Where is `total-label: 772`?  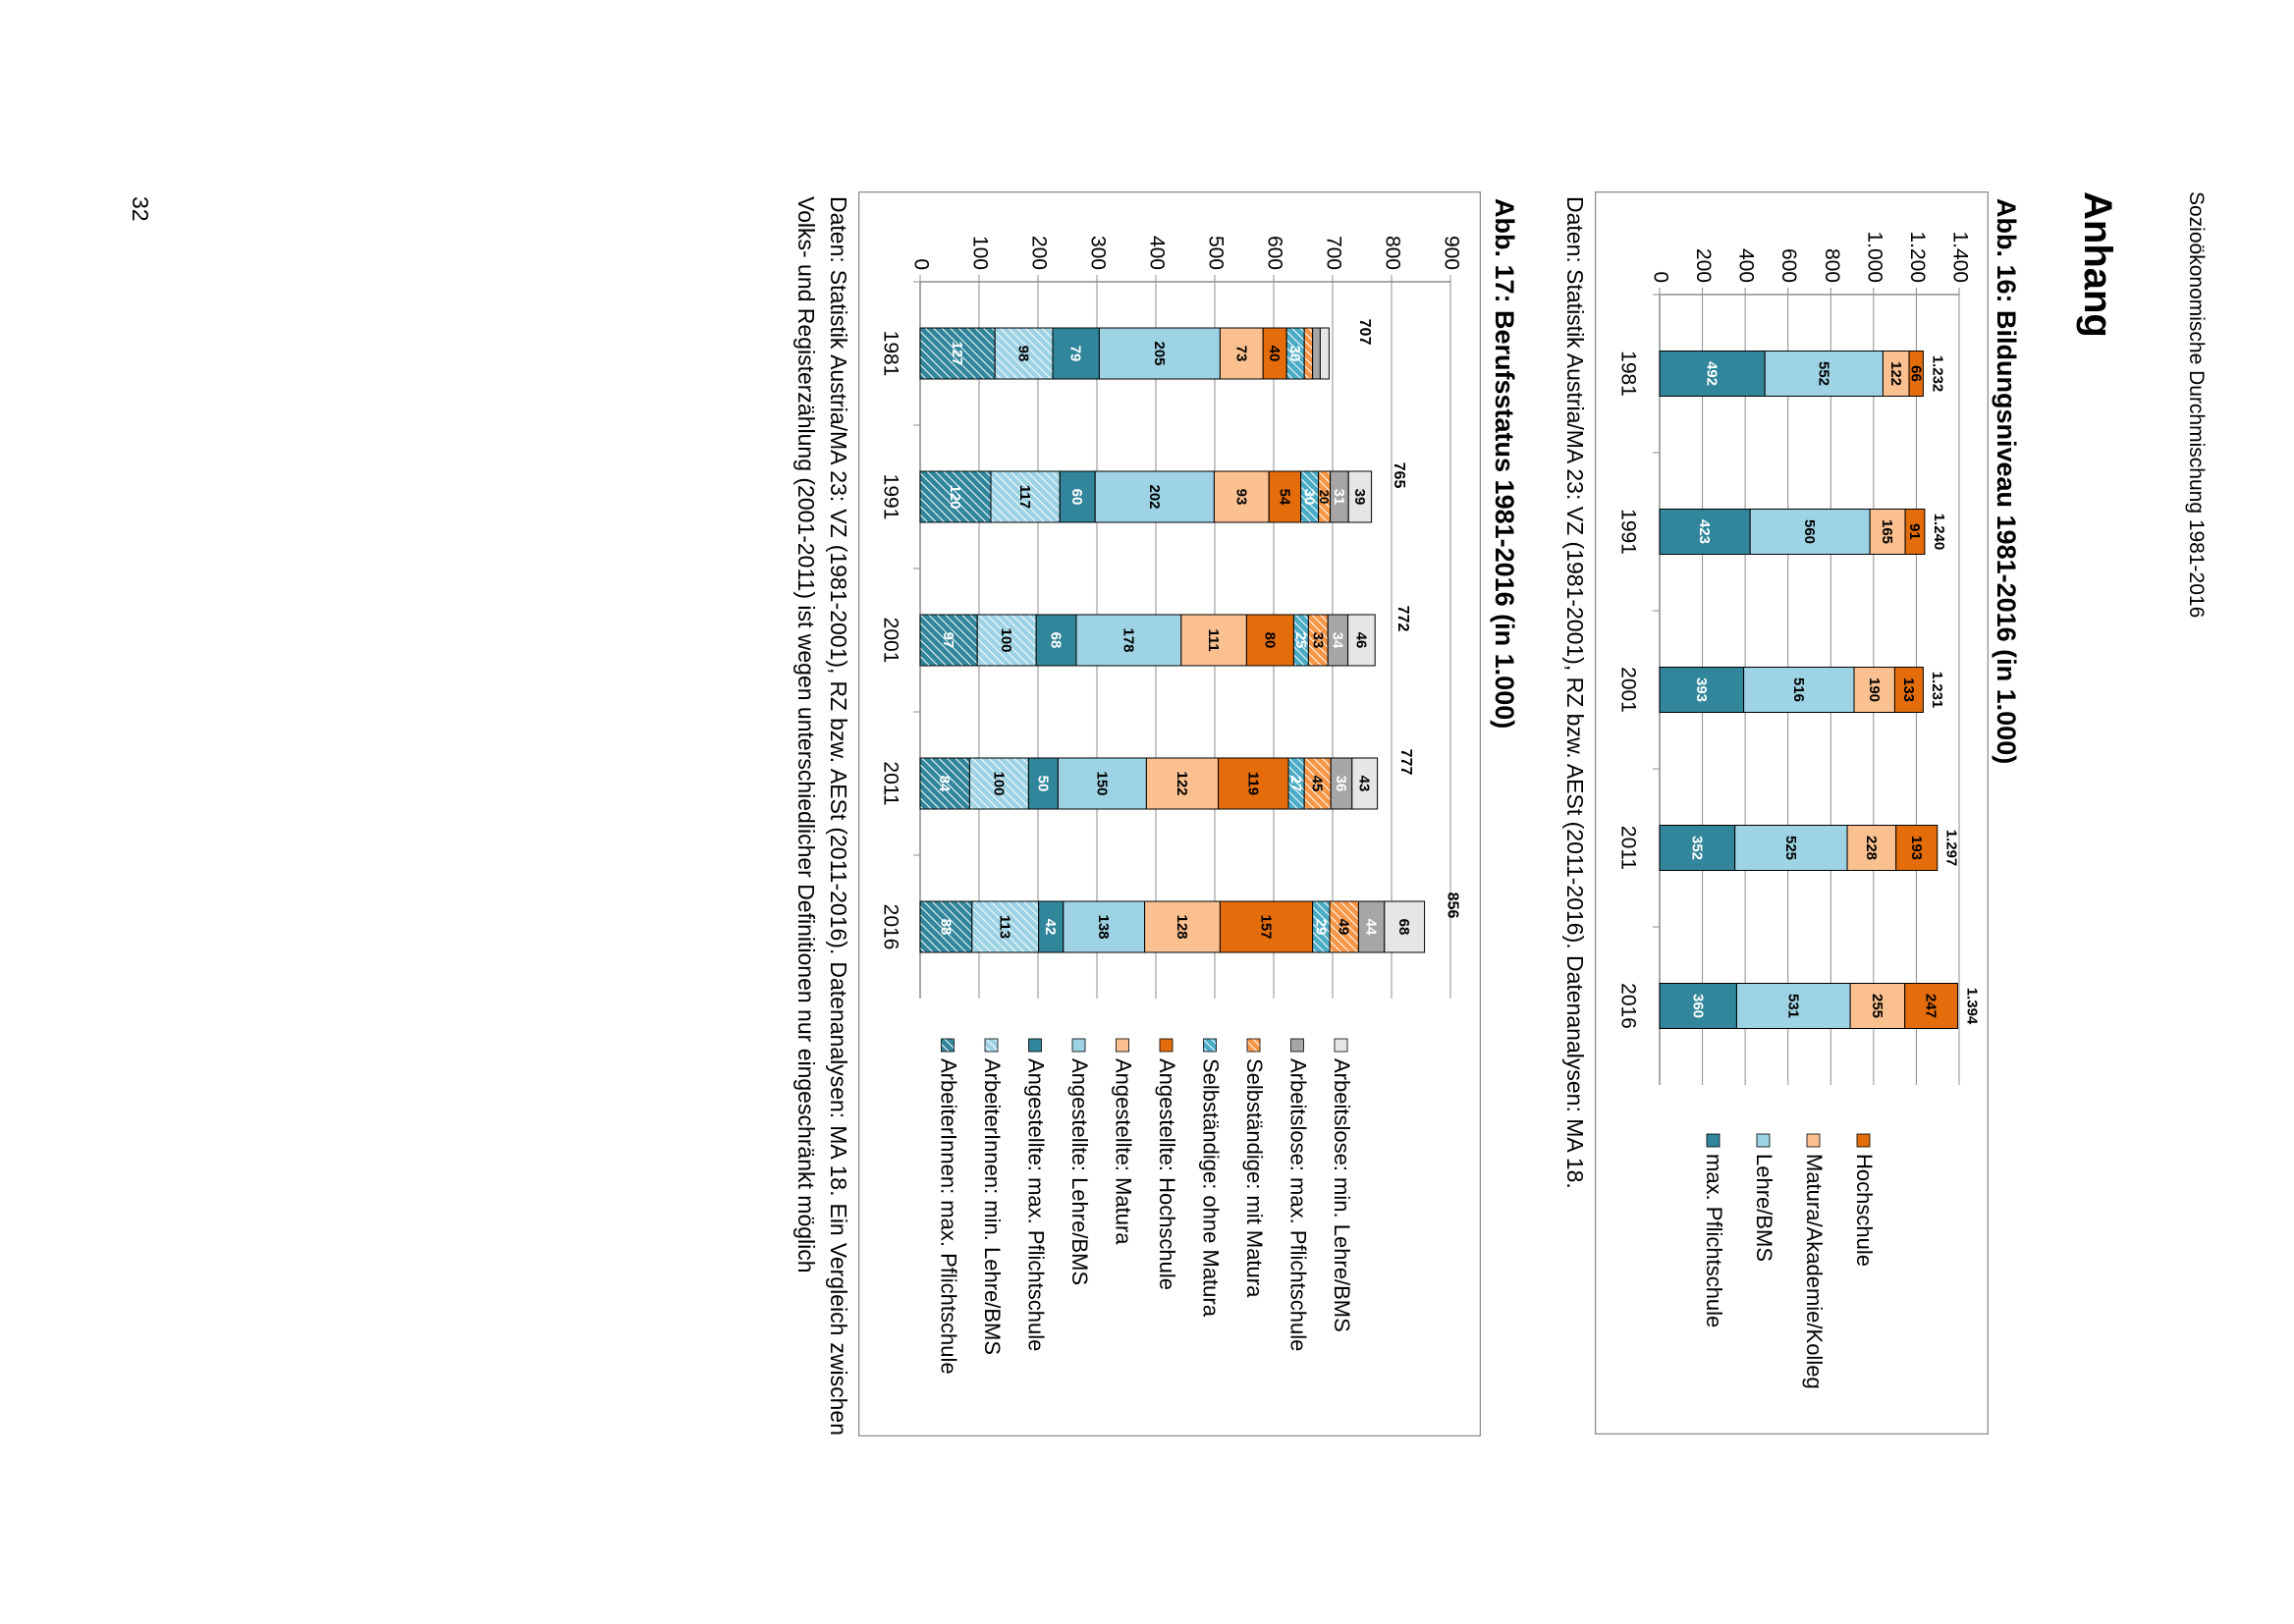
total-label: 772 is located at coordinates (1402, 619).